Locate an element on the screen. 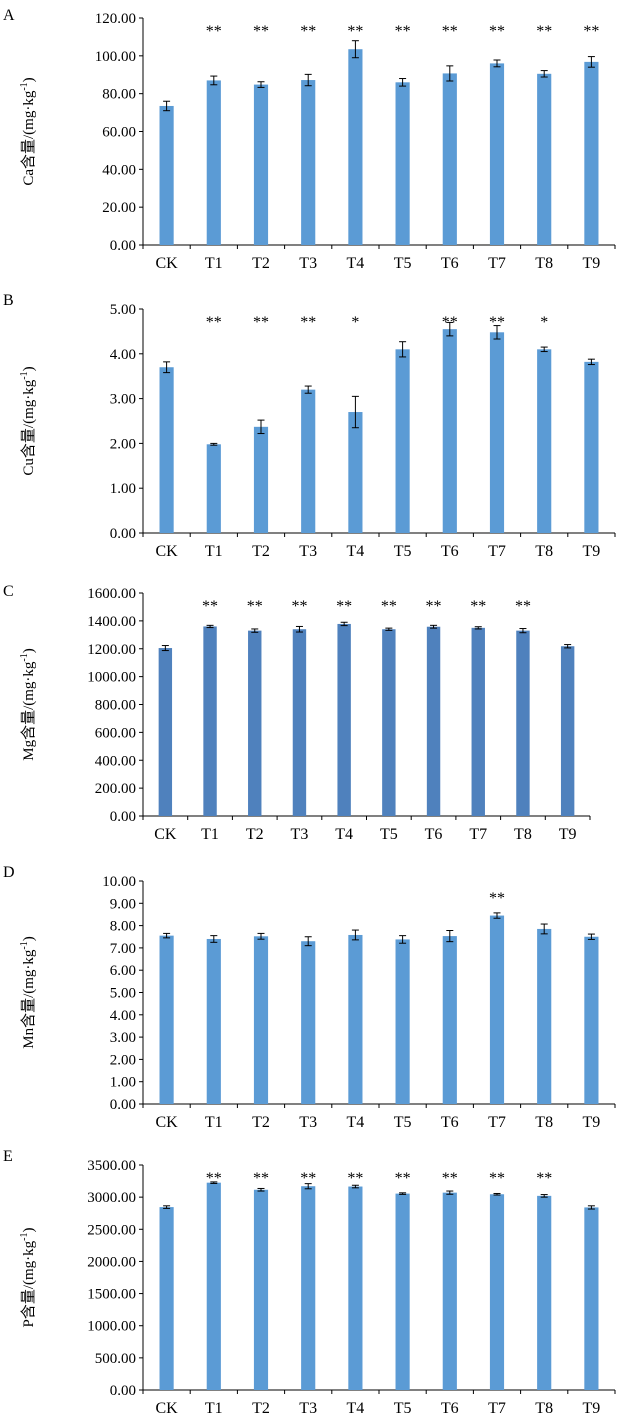  panel-c-y-axis-title: Mg含量/(mg·kg-1) is located at coordinates (28, 704).